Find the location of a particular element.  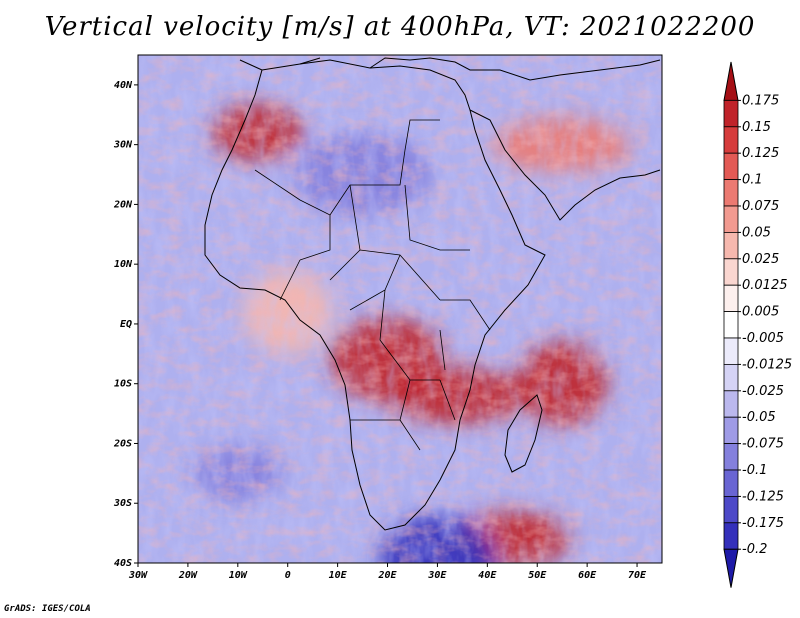

colorbar-label: 0.005 is located at coordinates (760, 312).